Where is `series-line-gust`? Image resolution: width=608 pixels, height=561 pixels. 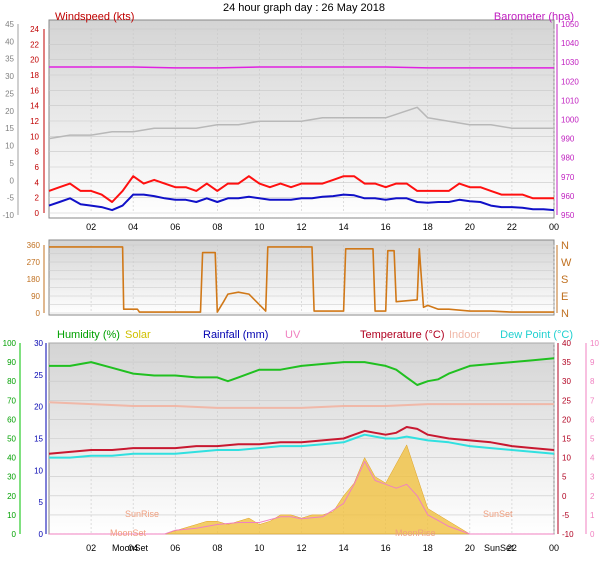
series-line-gust is located at coordinates (301, 123).